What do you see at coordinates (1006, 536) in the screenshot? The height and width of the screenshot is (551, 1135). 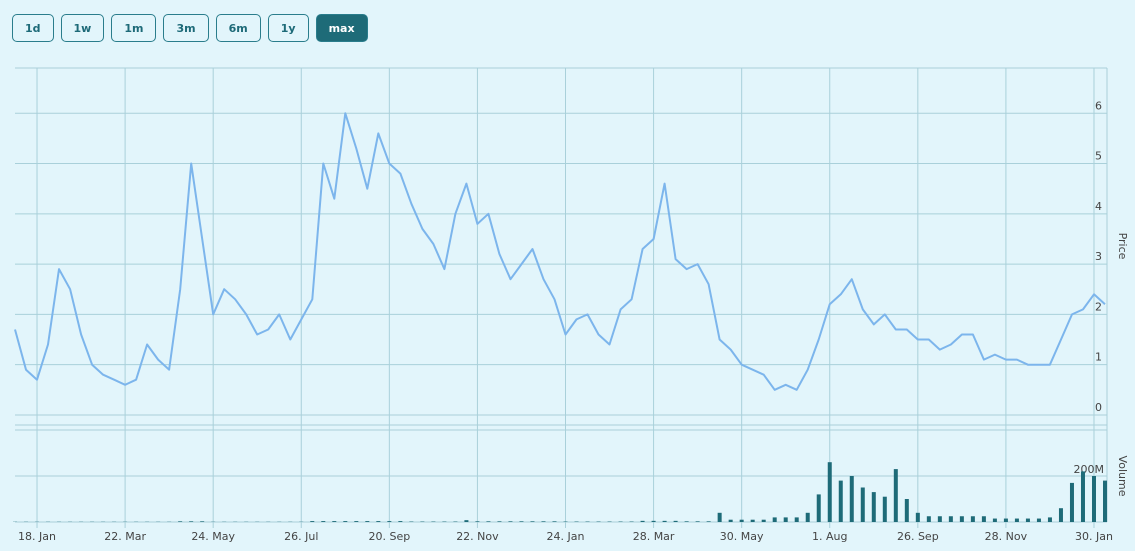 I see `x-tick-label: 28. Nov` at bounding box center [1006, 536].